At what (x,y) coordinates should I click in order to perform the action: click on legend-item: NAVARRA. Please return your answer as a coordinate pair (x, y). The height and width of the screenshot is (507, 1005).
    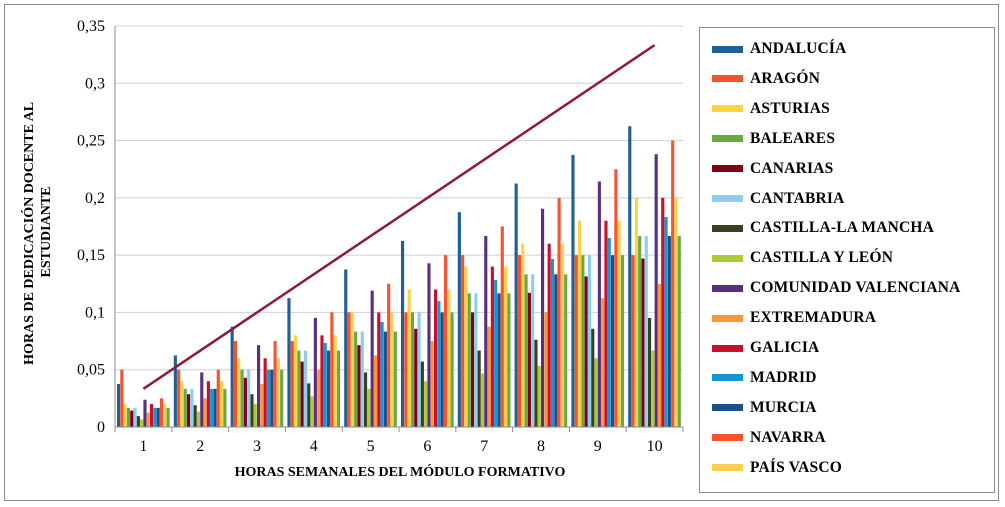
    Looking at the image, I should click on (769, 438).